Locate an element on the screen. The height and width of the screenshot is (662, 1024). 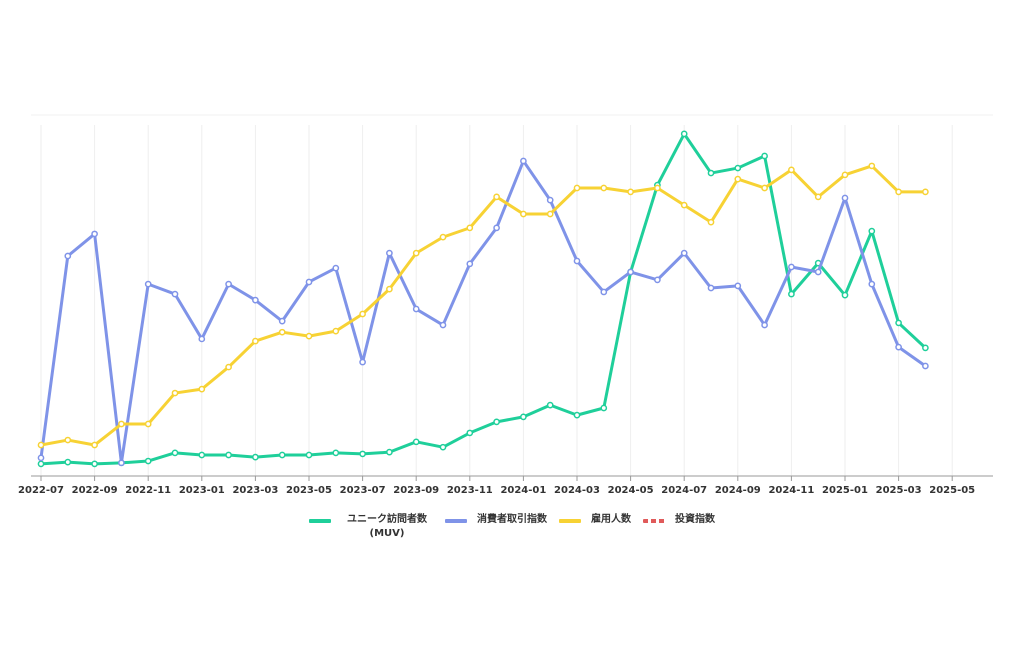
x-tick-label: 2022-07 is located at coordinates (41, 490).